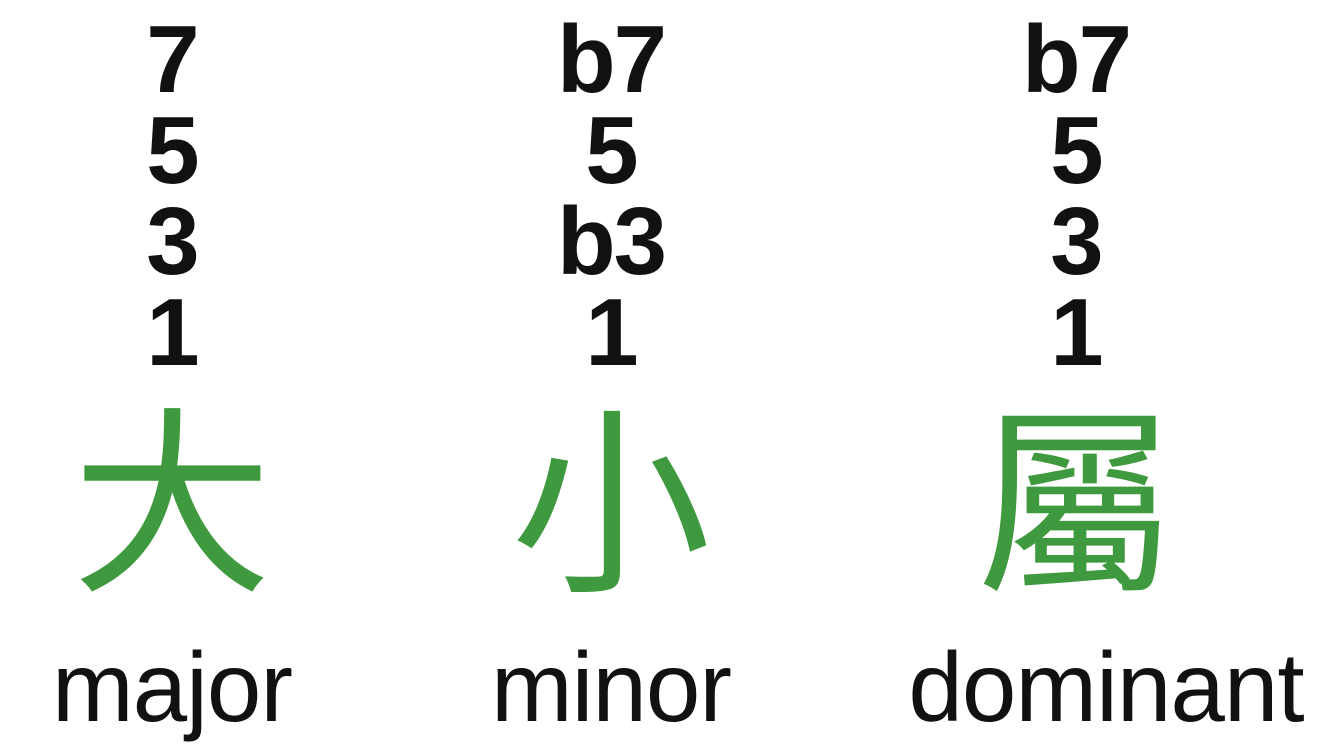  What do you see at coordinates (171, 507) in the screenshot?
I see `chinese-character-major: 大` at bounding box center [171, 507].